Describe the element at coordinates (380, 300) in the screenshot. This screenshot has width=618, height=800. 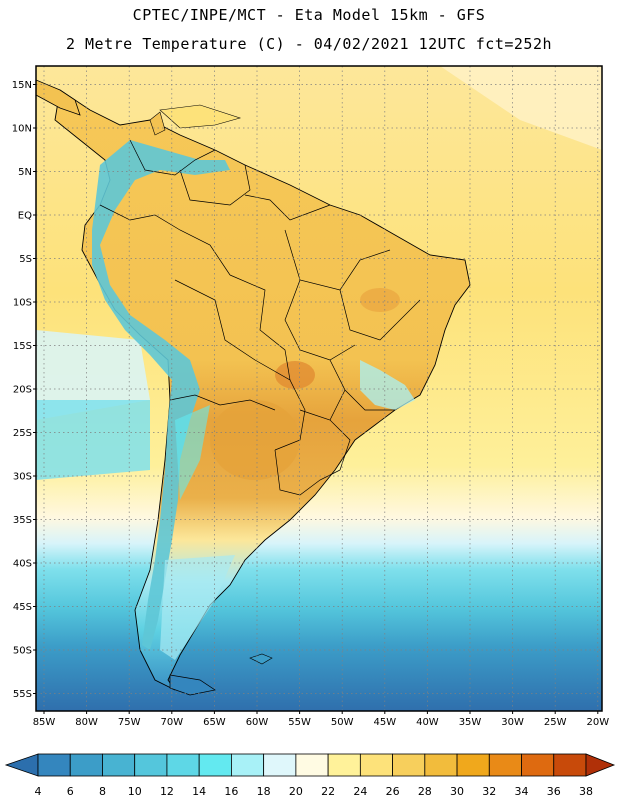
I see `hot-spot-northeast` at that location.